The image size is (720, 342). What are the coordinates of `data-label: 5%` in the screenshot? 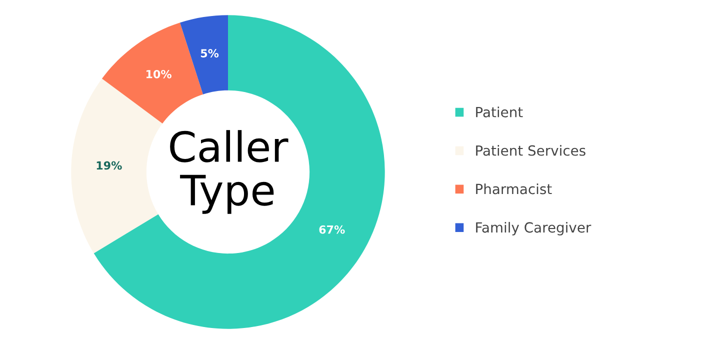 It's located at (209, 53).